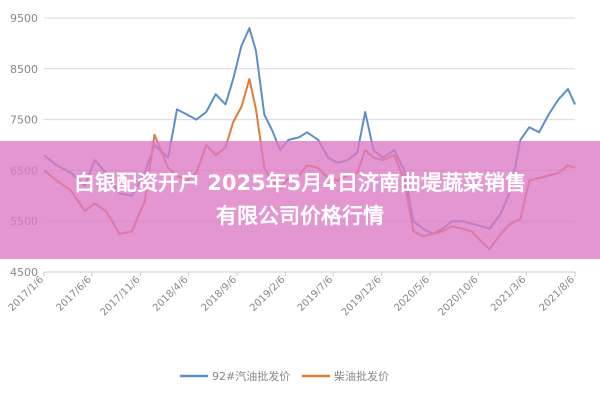 The height and width of the screenshot is (400, 600). Describe the element at coordinates (220, 294) in the screenshot. I see `x-tick-label: 2018/9/6` at that location.